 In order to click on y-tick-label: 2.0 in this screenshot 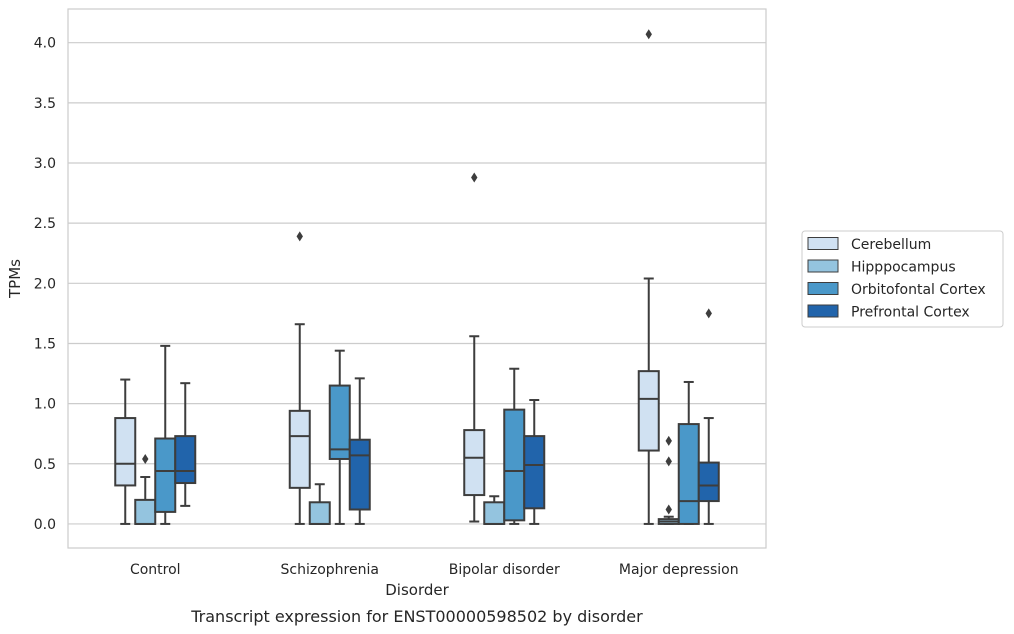, I will do `click(45, 284)`.